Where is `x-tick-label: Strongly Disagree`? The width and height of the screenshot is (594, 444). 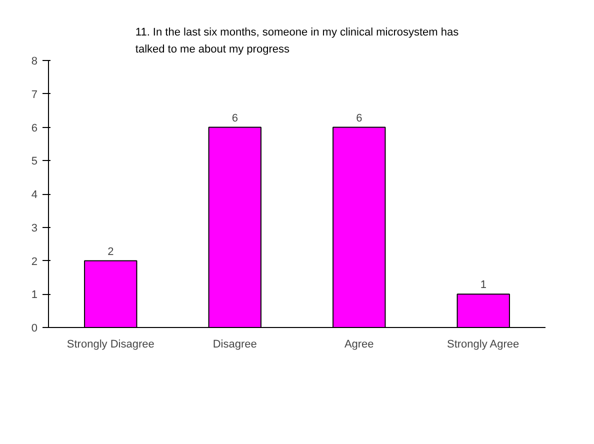 x-tick-label: Strongly Disagree is located at coordinates (110, 344).